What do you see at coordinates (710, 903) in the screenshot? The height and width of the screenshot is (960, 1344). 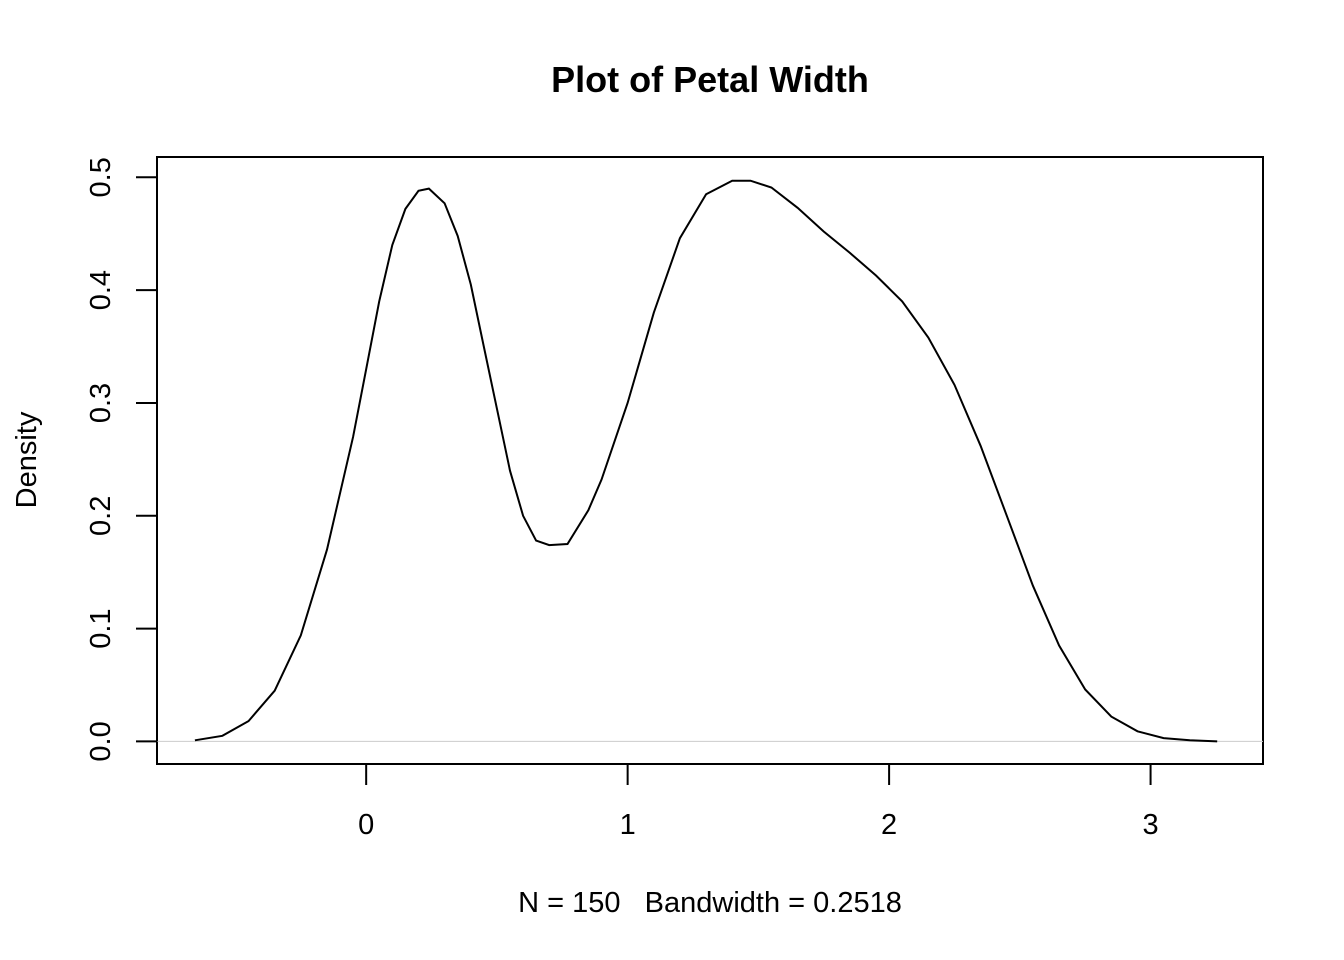 I see `x-axis-label: N = 150 Bandwidth = 0.2518` at bounding box center [710, 903].